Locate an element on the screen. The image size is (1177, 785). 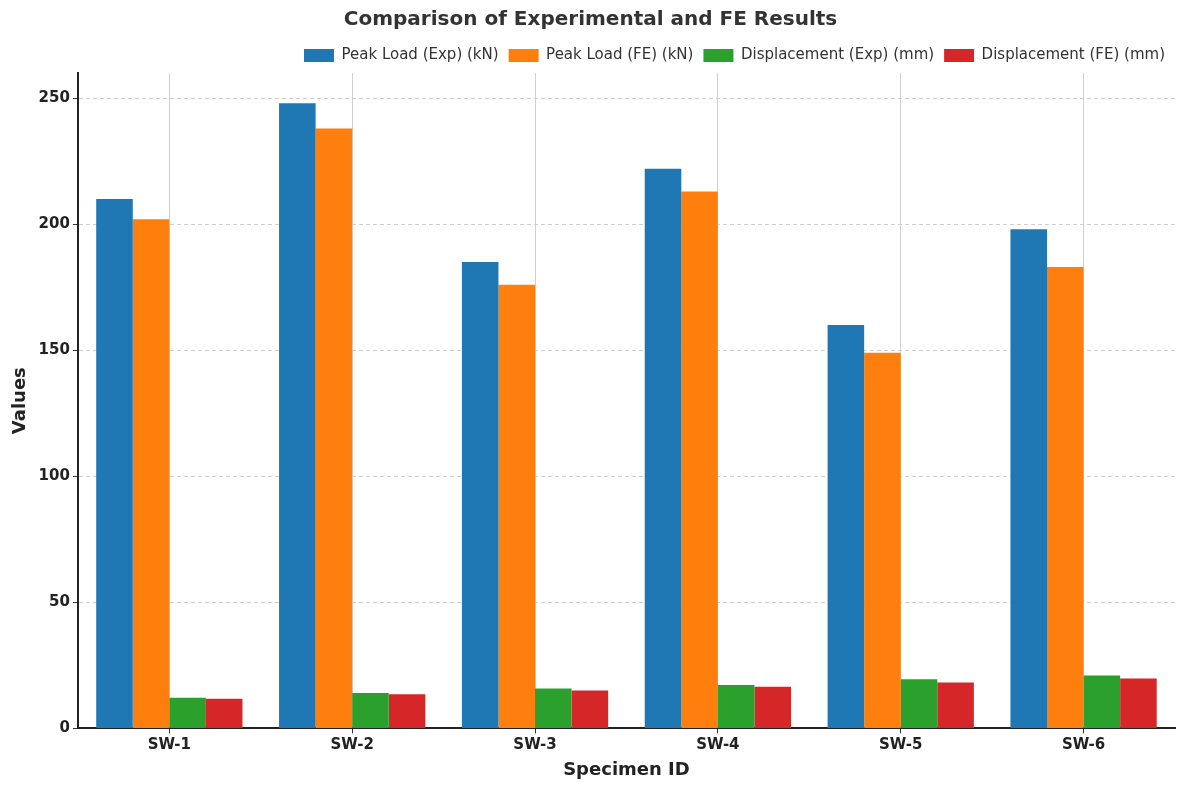
y-tick-label: 0 is located at coordinates (64, 727).